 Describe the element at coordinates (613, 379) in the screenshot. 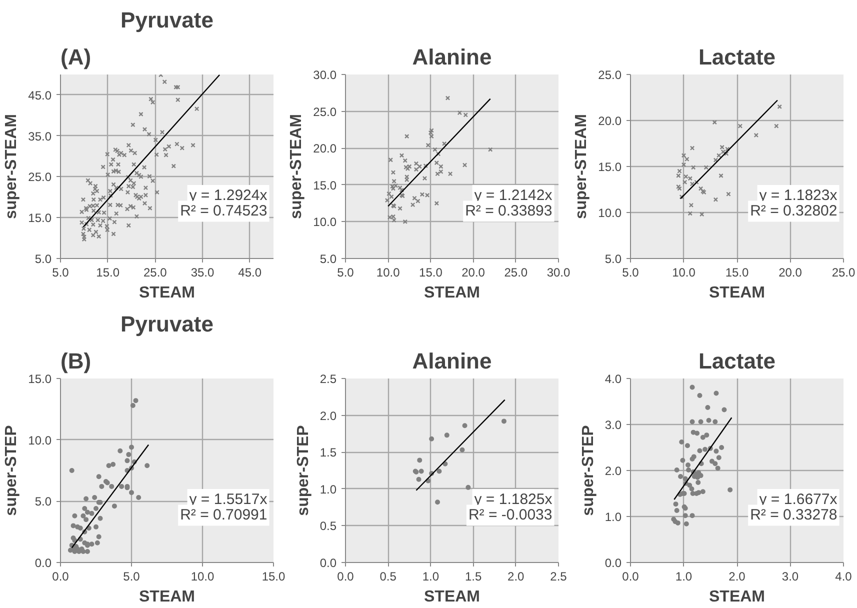

I see `y-tick-label: 4.0` at that location.